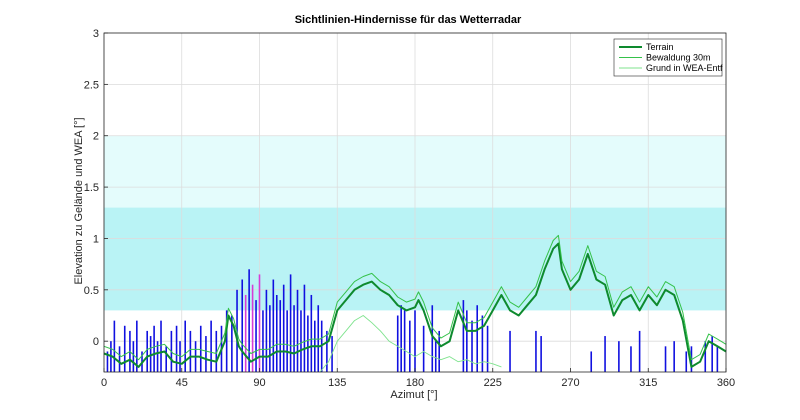 This screenshot has width=800, height=420. I want to click on y-axis-ticks: 0 0.5 1 1.5 2 2.5 3, so click(96, 188).